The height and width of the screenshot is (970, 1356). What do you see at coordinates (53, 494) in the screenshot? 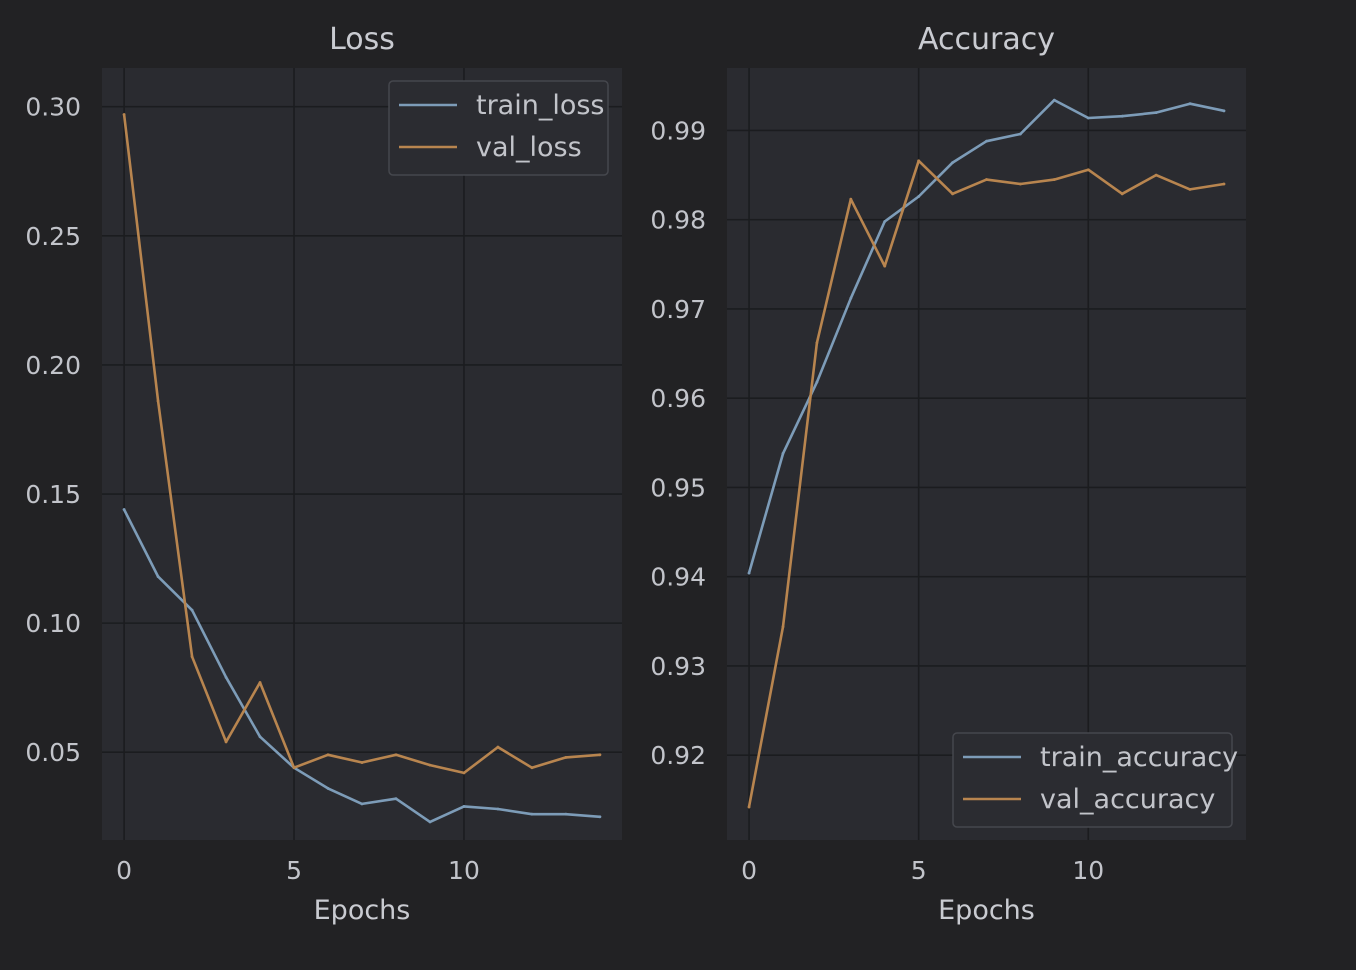
I see `y-tick-label: 0.15` at bounding box center [53, 494].